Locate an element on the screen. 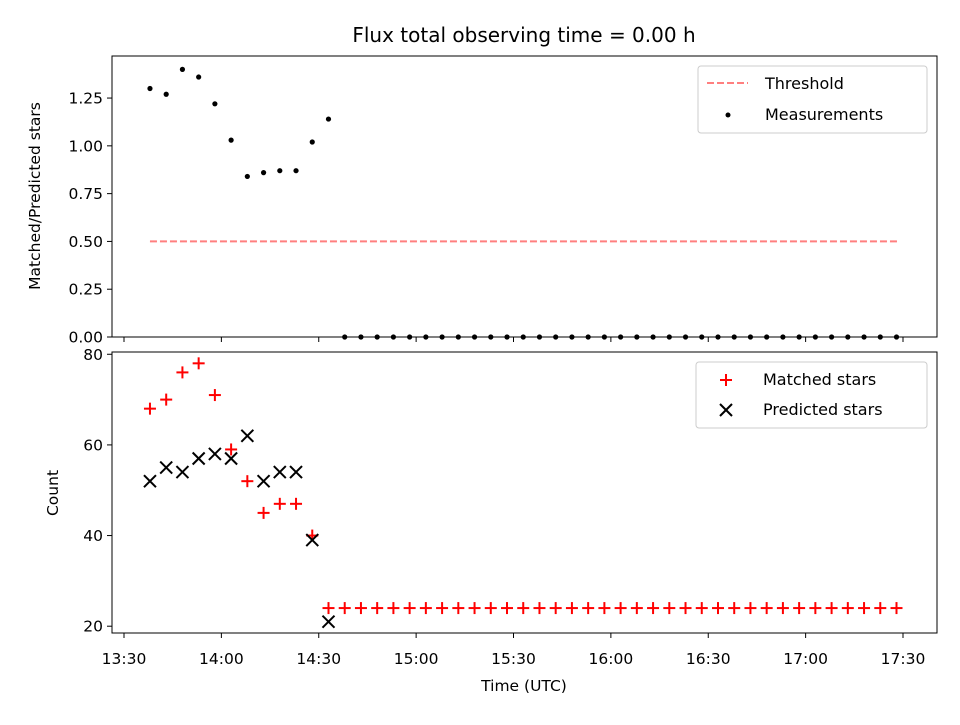 The height and width of the screenshot is (725, 960). top-y-tick-label: 1.00 is located at coordinates (85, 146).